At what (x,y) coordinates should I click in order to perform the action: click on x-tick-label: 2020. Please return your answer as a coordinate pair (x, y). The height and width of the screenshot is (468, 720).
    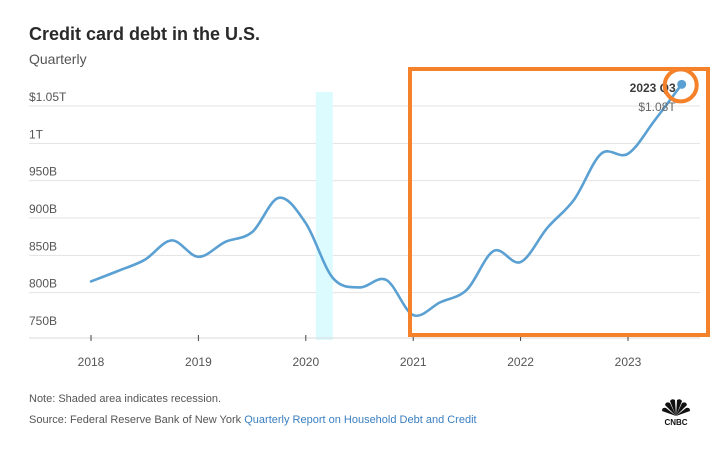
    Looking at the image, I should click on (305, 362).